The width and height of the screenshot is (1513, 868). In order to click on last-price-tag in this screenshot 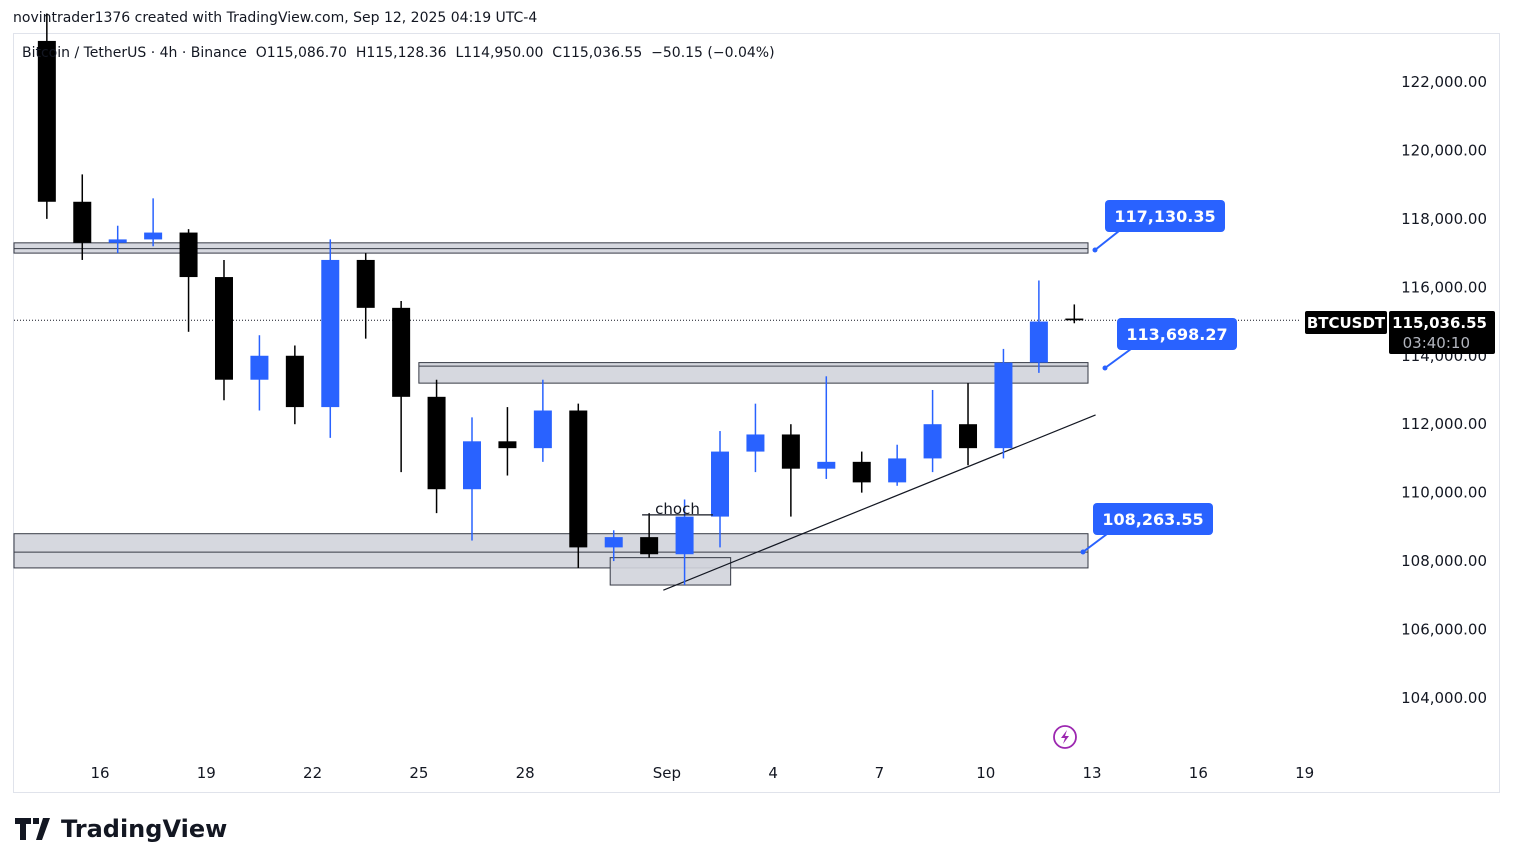, I will do `click(1442, 332)`.